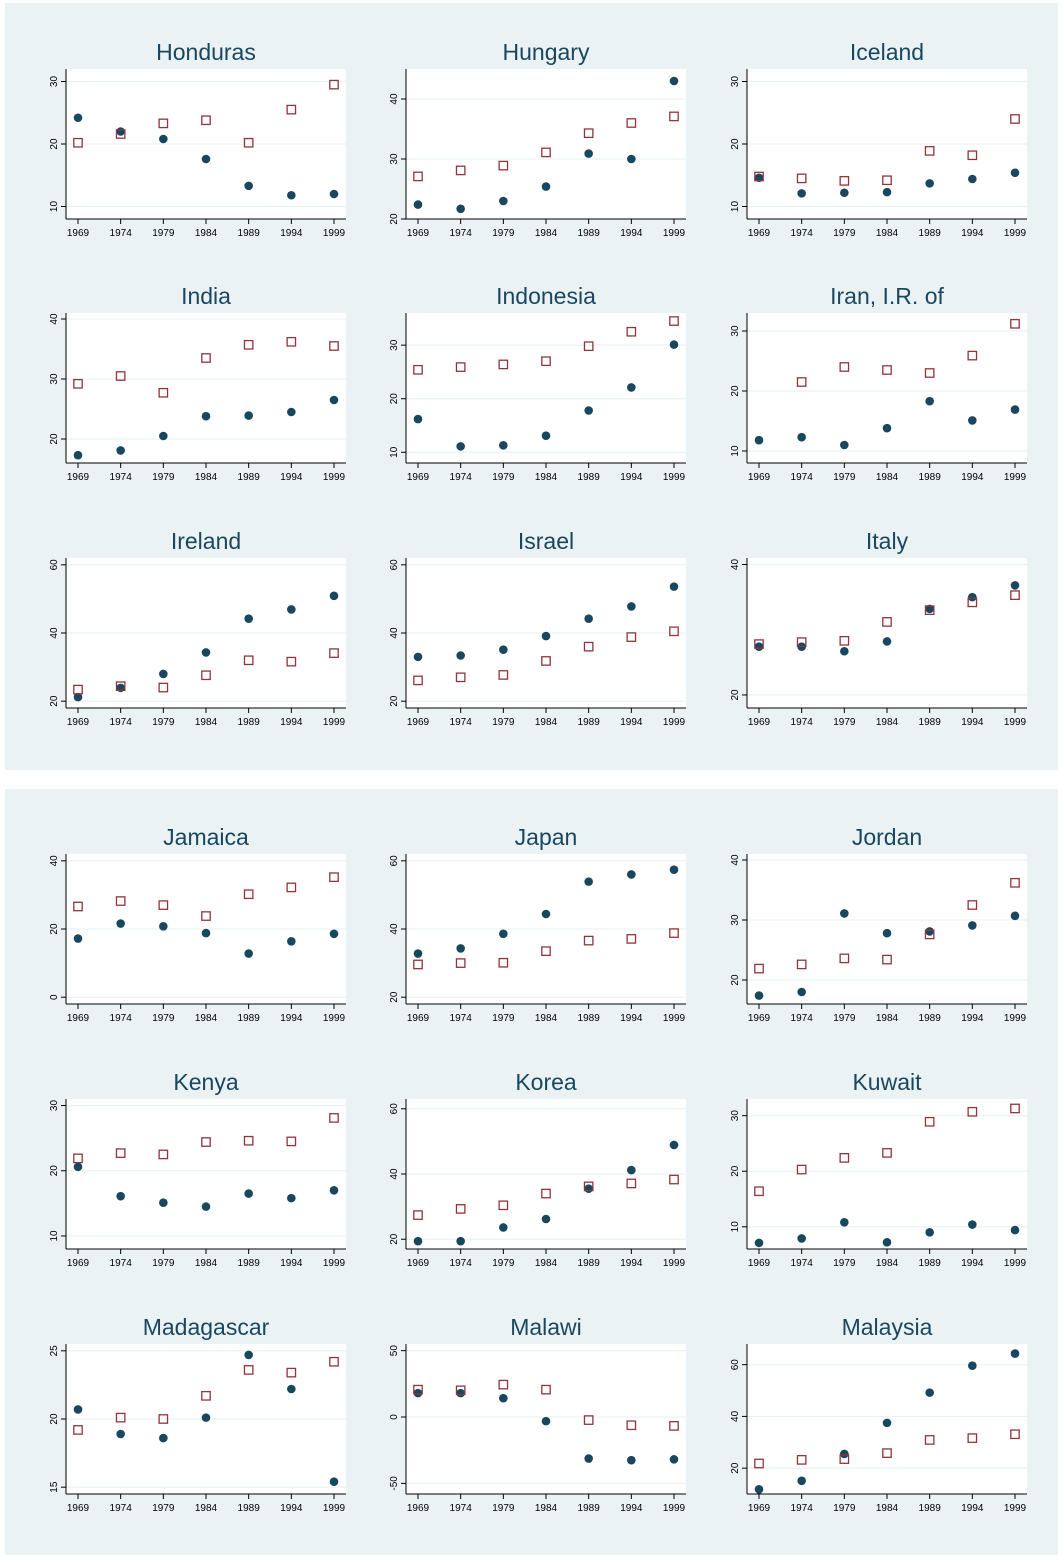 This screenshot has width=1063, height=1557. What do you see at coordinates (546, 541) in the screenshot?
I see `chart-title: Israel` at bounding box center [546, 541].